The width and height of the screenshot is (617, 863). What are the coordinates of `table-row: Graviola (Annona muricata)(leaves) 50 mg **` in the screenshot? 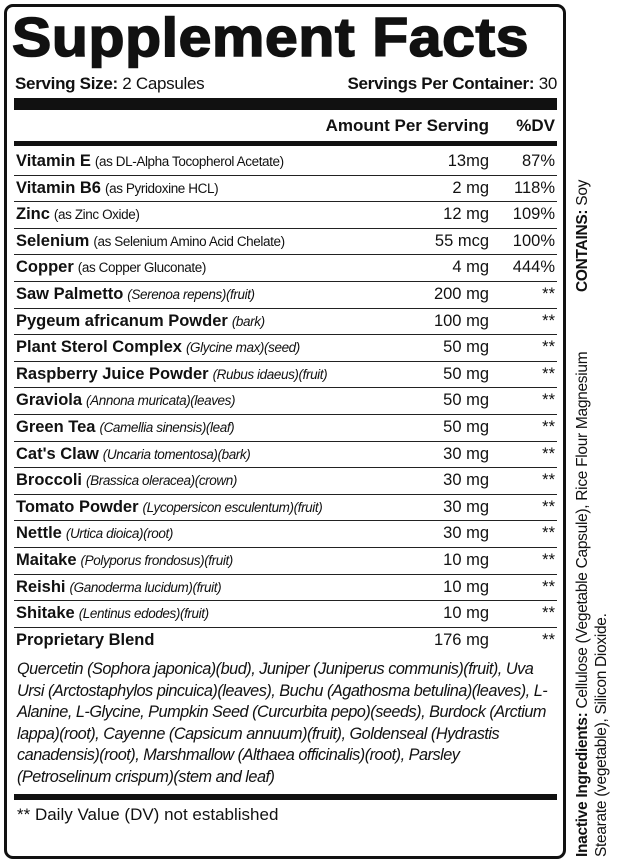 It's located at (285, 401).